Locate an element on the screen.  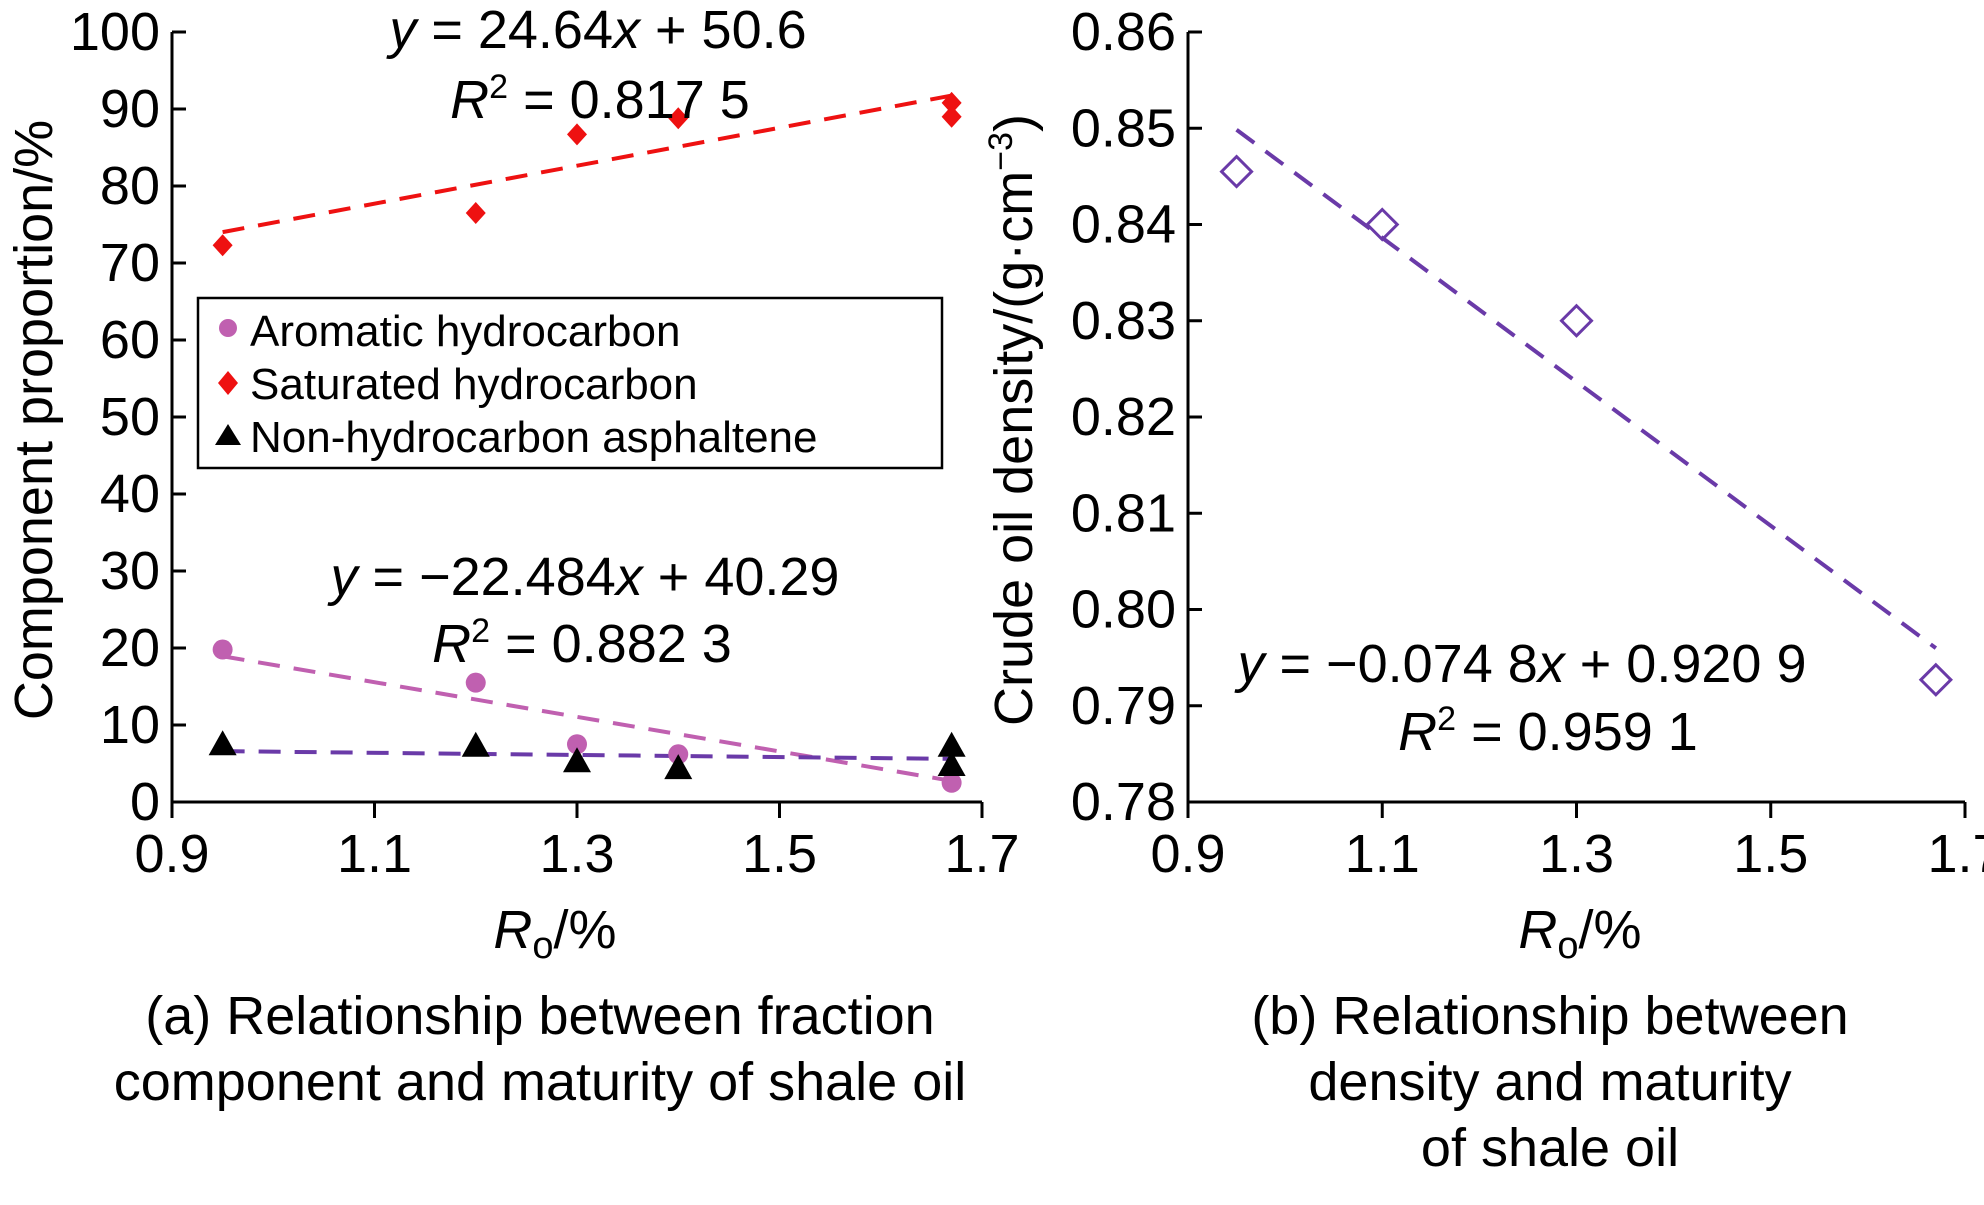
chart-a-y-tick-label: 70 is located at coordinates (130, 263).